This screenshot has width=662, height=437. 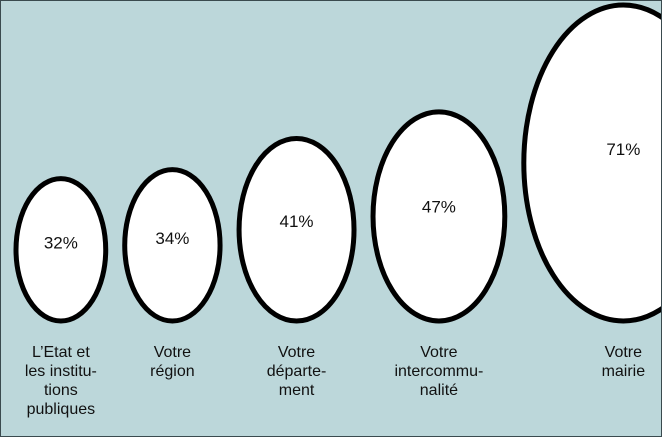 I want to click on category-label: Votre région, so click(x=172, y=362).